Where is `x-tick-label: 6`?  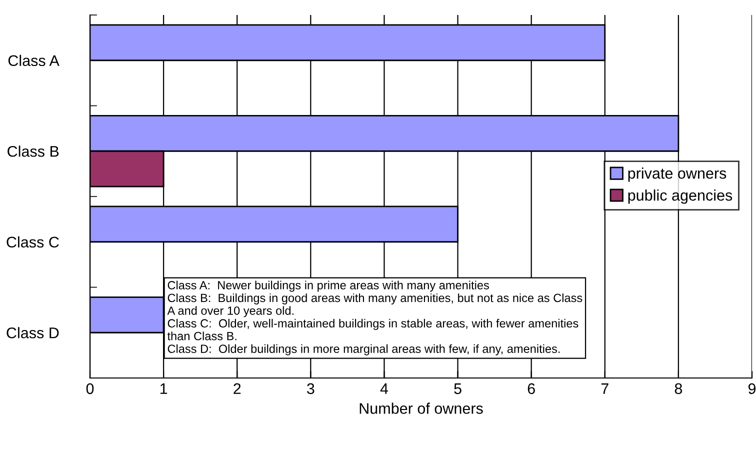 x-tick-label: 6 is located at coordinates (531, 388).